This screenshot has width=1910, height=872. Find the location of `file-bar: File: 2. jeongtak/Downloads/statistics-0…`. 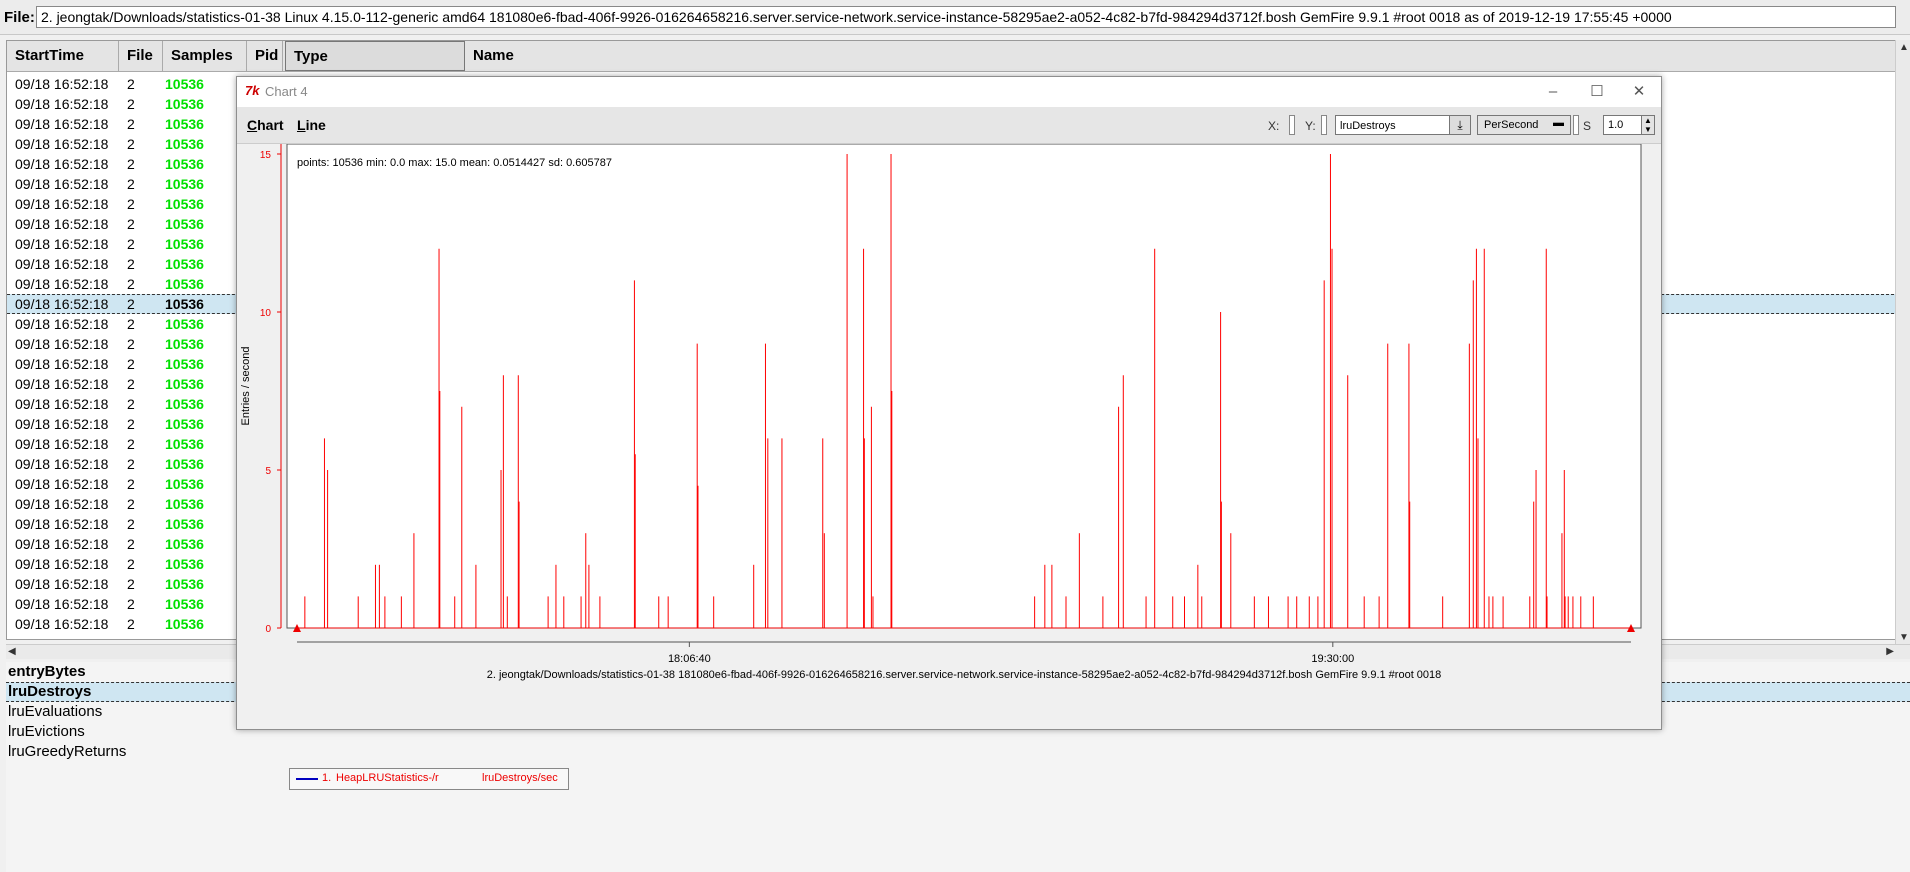

file-bar: File: 2. jeongtak/Downloads/statistics-0… is located at coordinates (955, 17).